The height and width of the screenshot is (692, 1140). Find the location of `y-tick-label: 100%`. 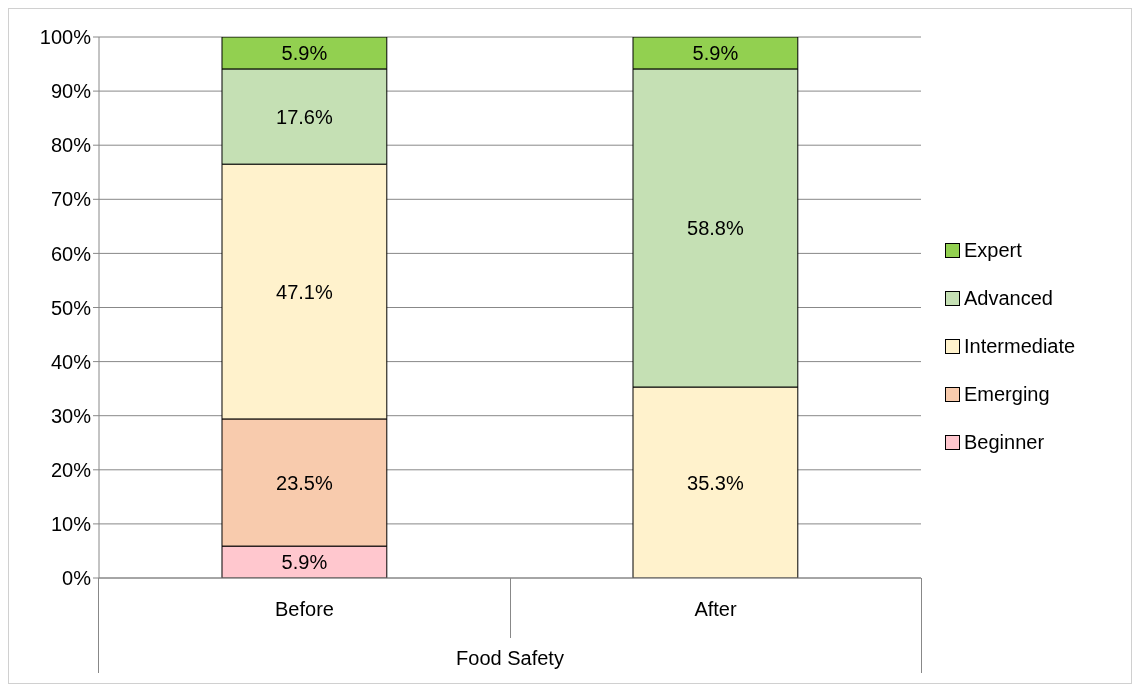

y-tick-label: 100% is located at coordinates (65, 37).